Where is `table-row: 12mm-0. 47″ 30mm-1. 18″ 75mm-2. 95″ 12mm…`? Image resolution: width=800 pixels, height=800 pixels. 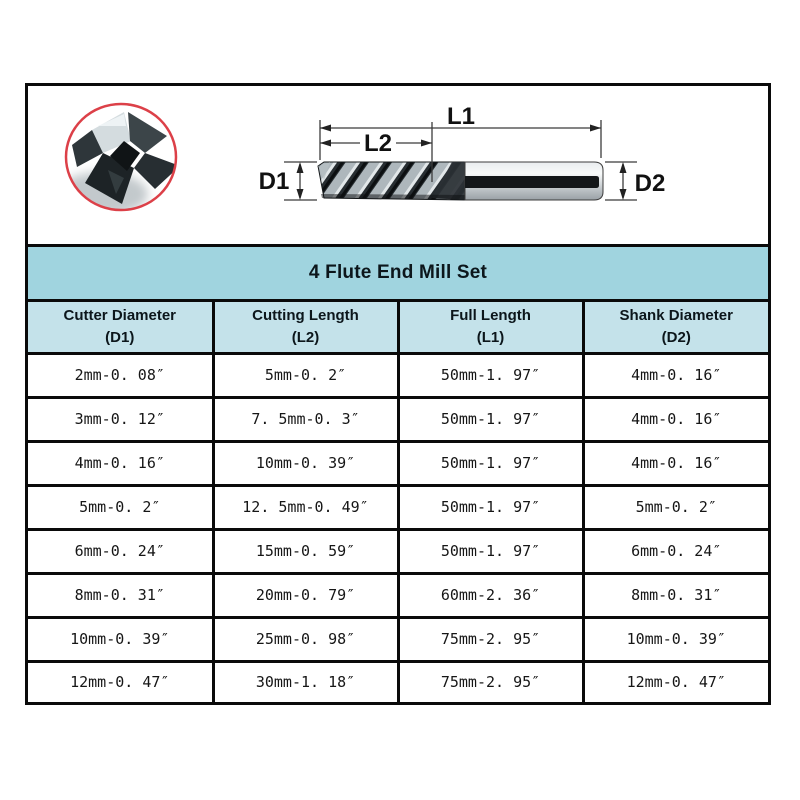
table-row: 12mm-0. 47″ 30mm-1. 18″ 75mm-2. 95″ 12mm… is located at coordinates (398, 680).